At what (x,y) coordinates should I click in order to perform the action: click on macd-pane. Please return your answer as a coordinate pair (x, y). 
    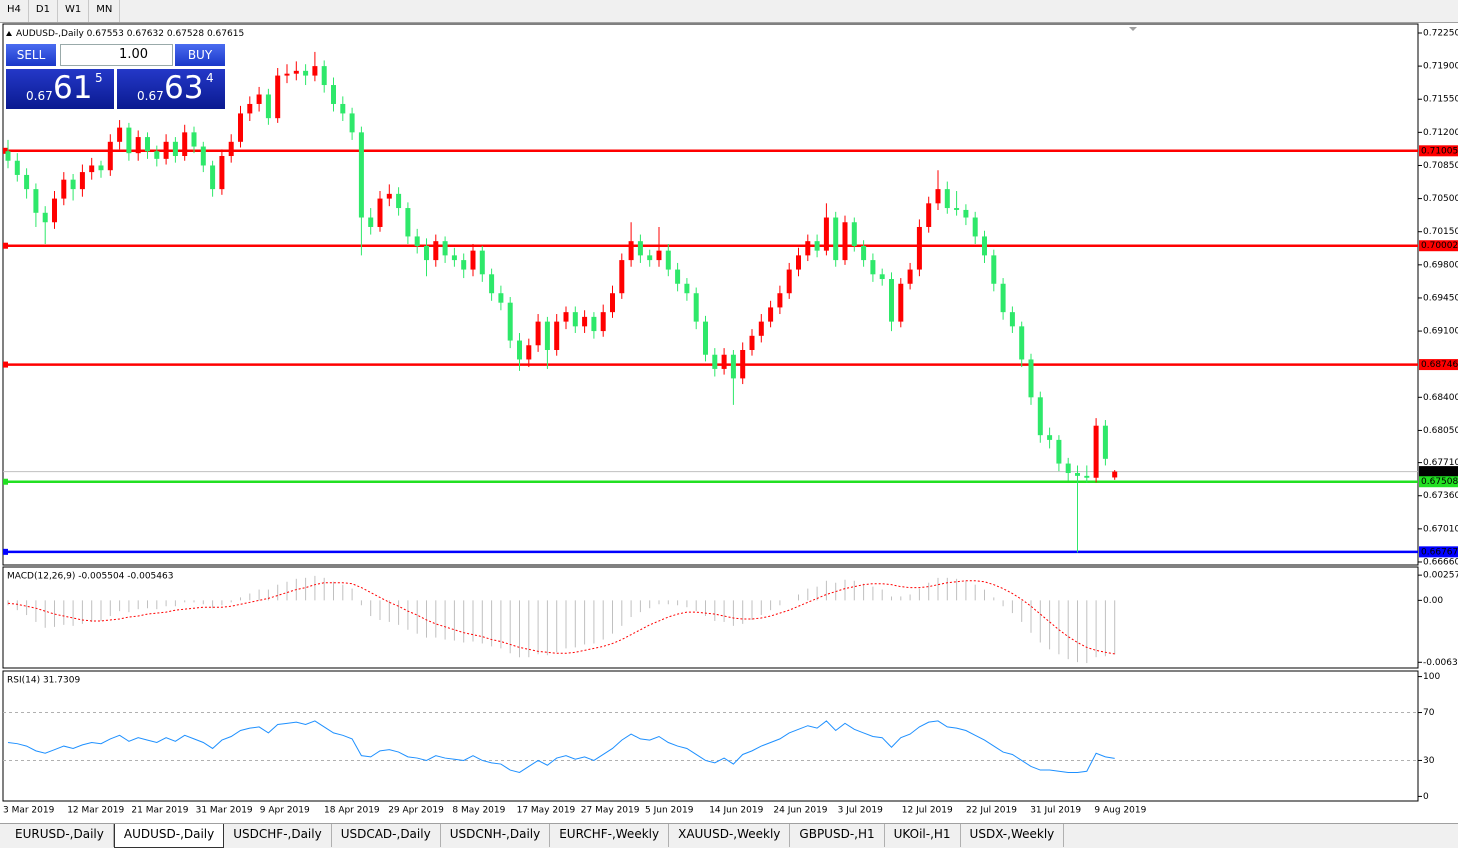
    Looking at the image, I should click on (710, 617).